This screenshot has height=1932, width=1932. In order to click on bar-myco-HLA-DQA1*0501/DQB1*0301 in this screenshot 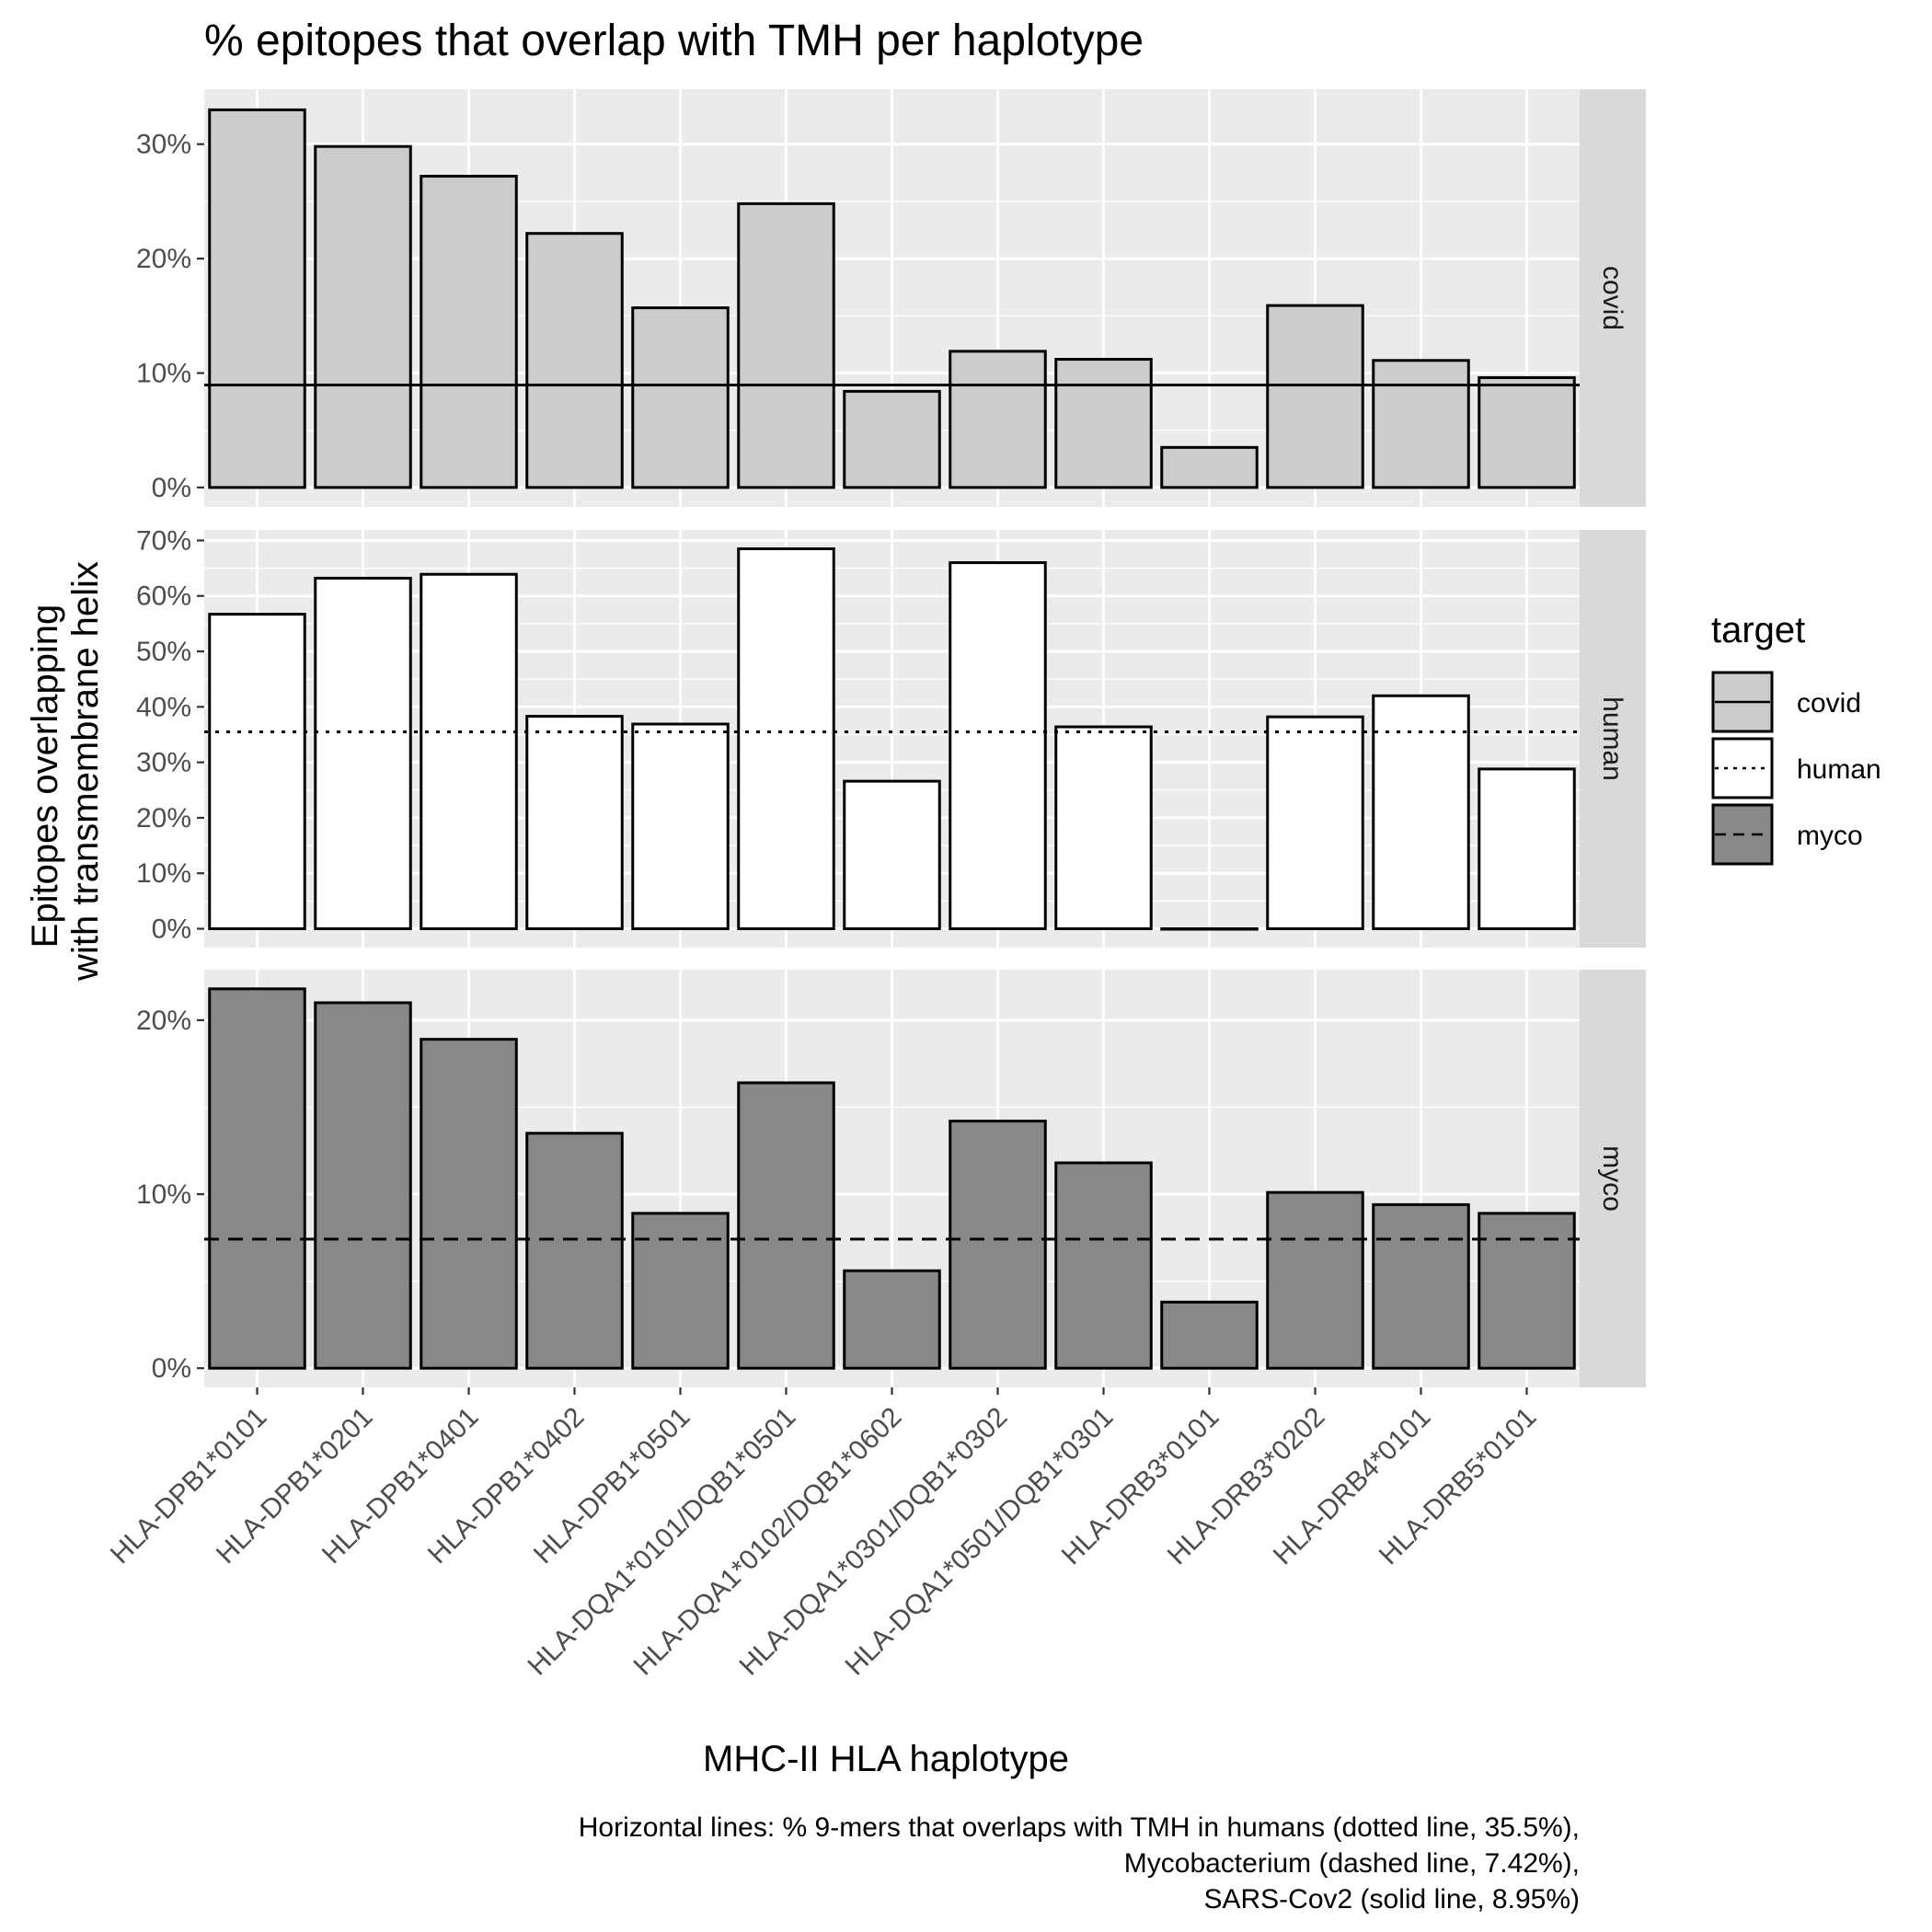, I will do `click(1103, 1265)`.